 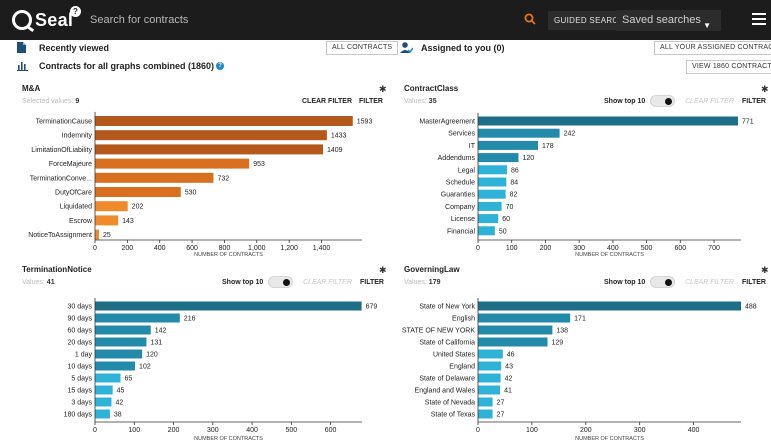 What do you see at coordinates (712, 48) in the screenshot?
I see `all-assigned-contracts-button: ALL YOUR ASSIGNED CONTRACTS` at bounding box center [712, 48].